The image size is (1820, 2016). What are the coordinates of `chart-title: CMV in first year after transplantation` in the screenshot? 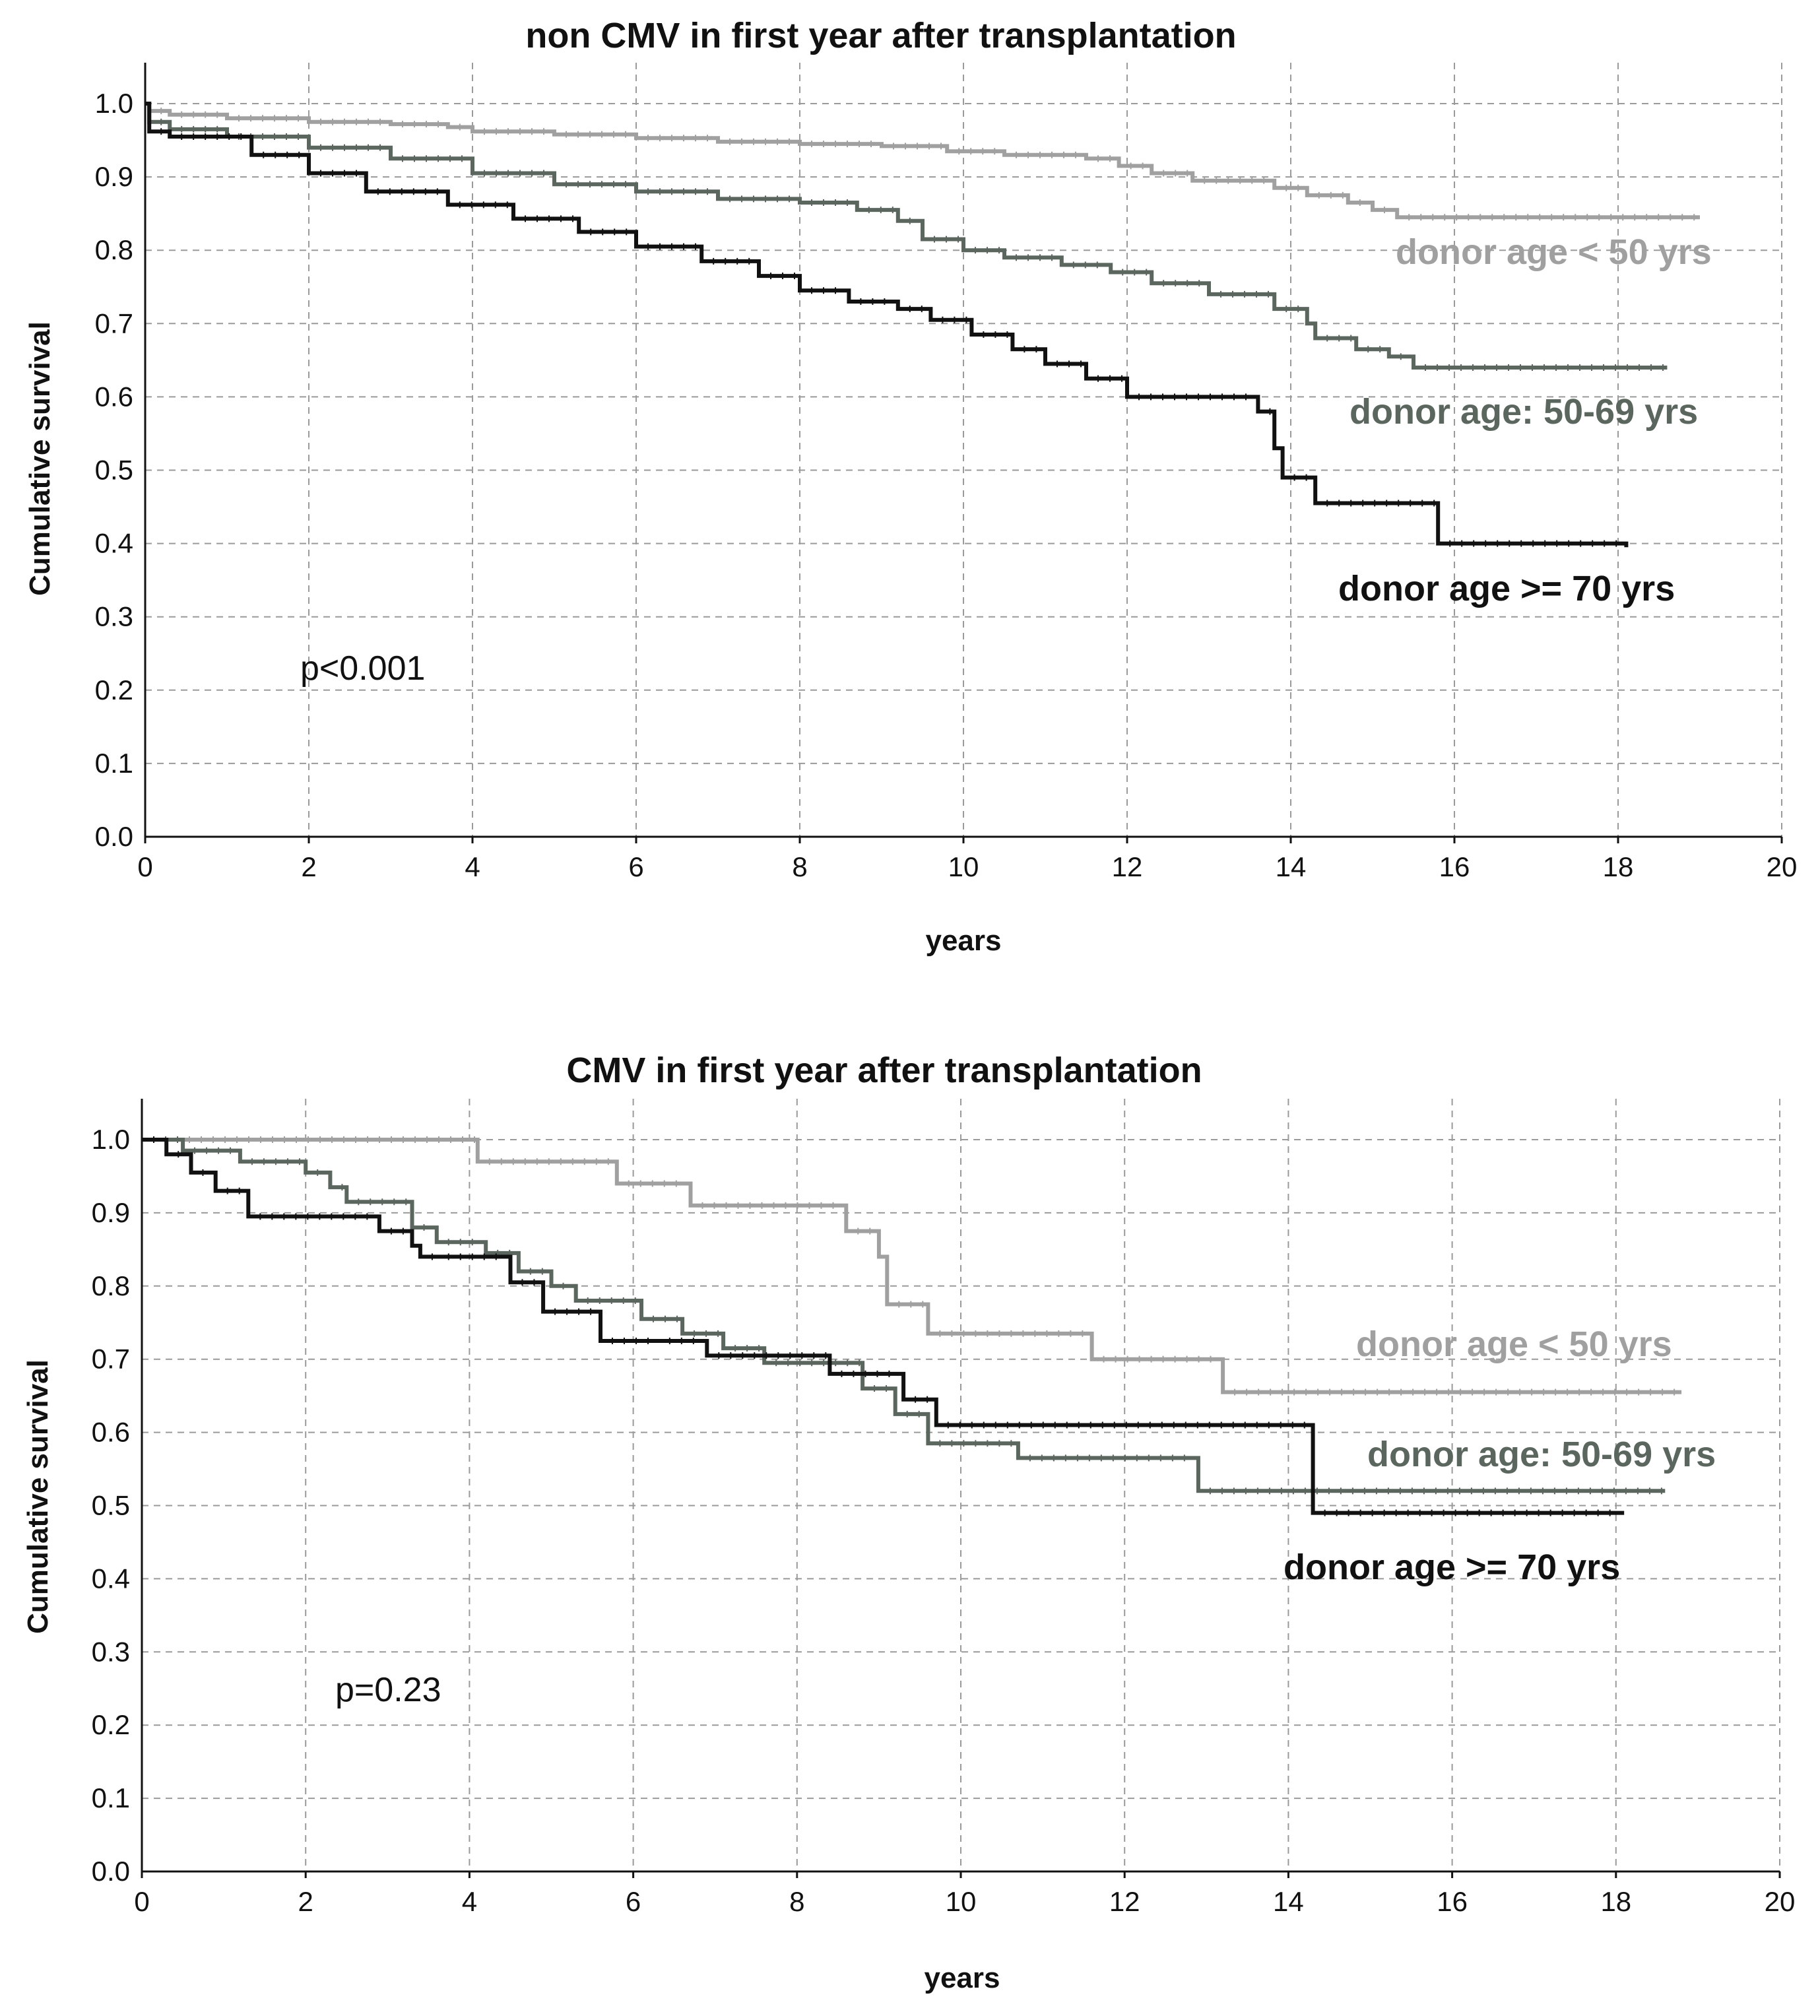 It's located at (884, 1070).